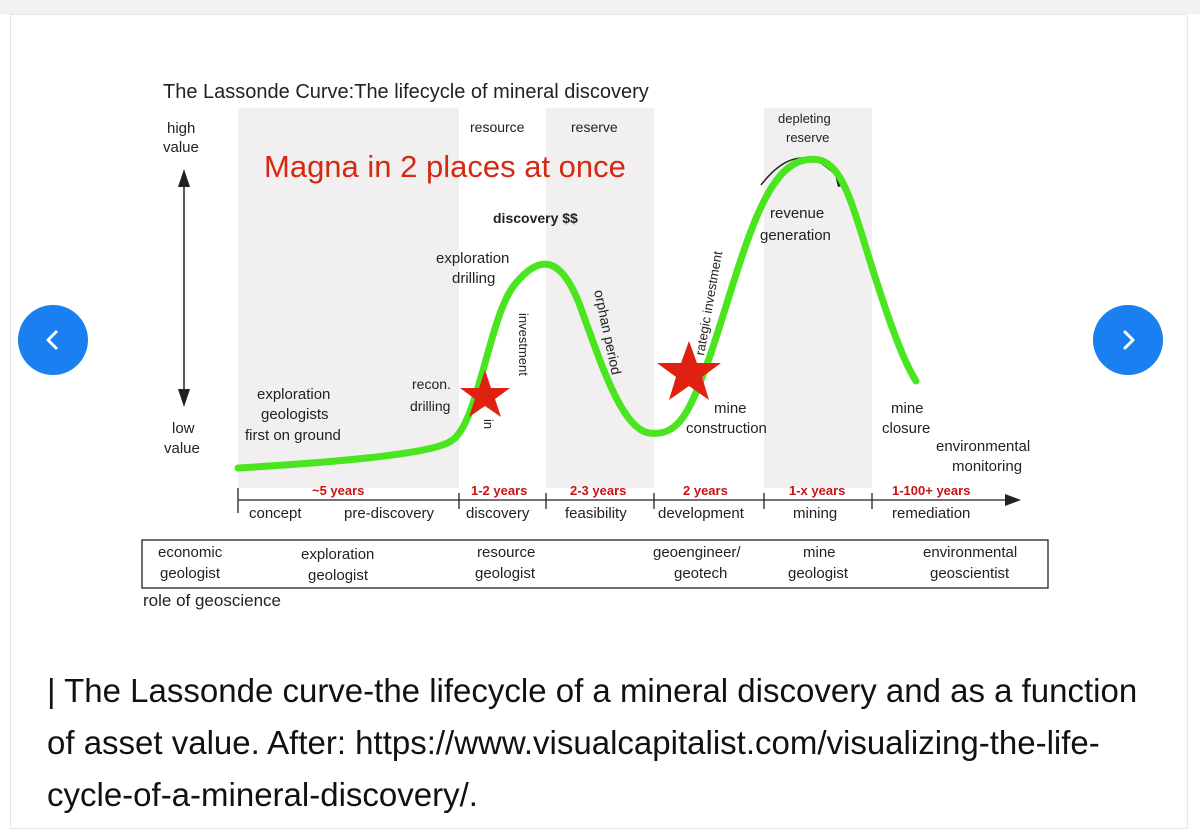  I want to click on phase-label: pre-discovery, so click(389, 513).